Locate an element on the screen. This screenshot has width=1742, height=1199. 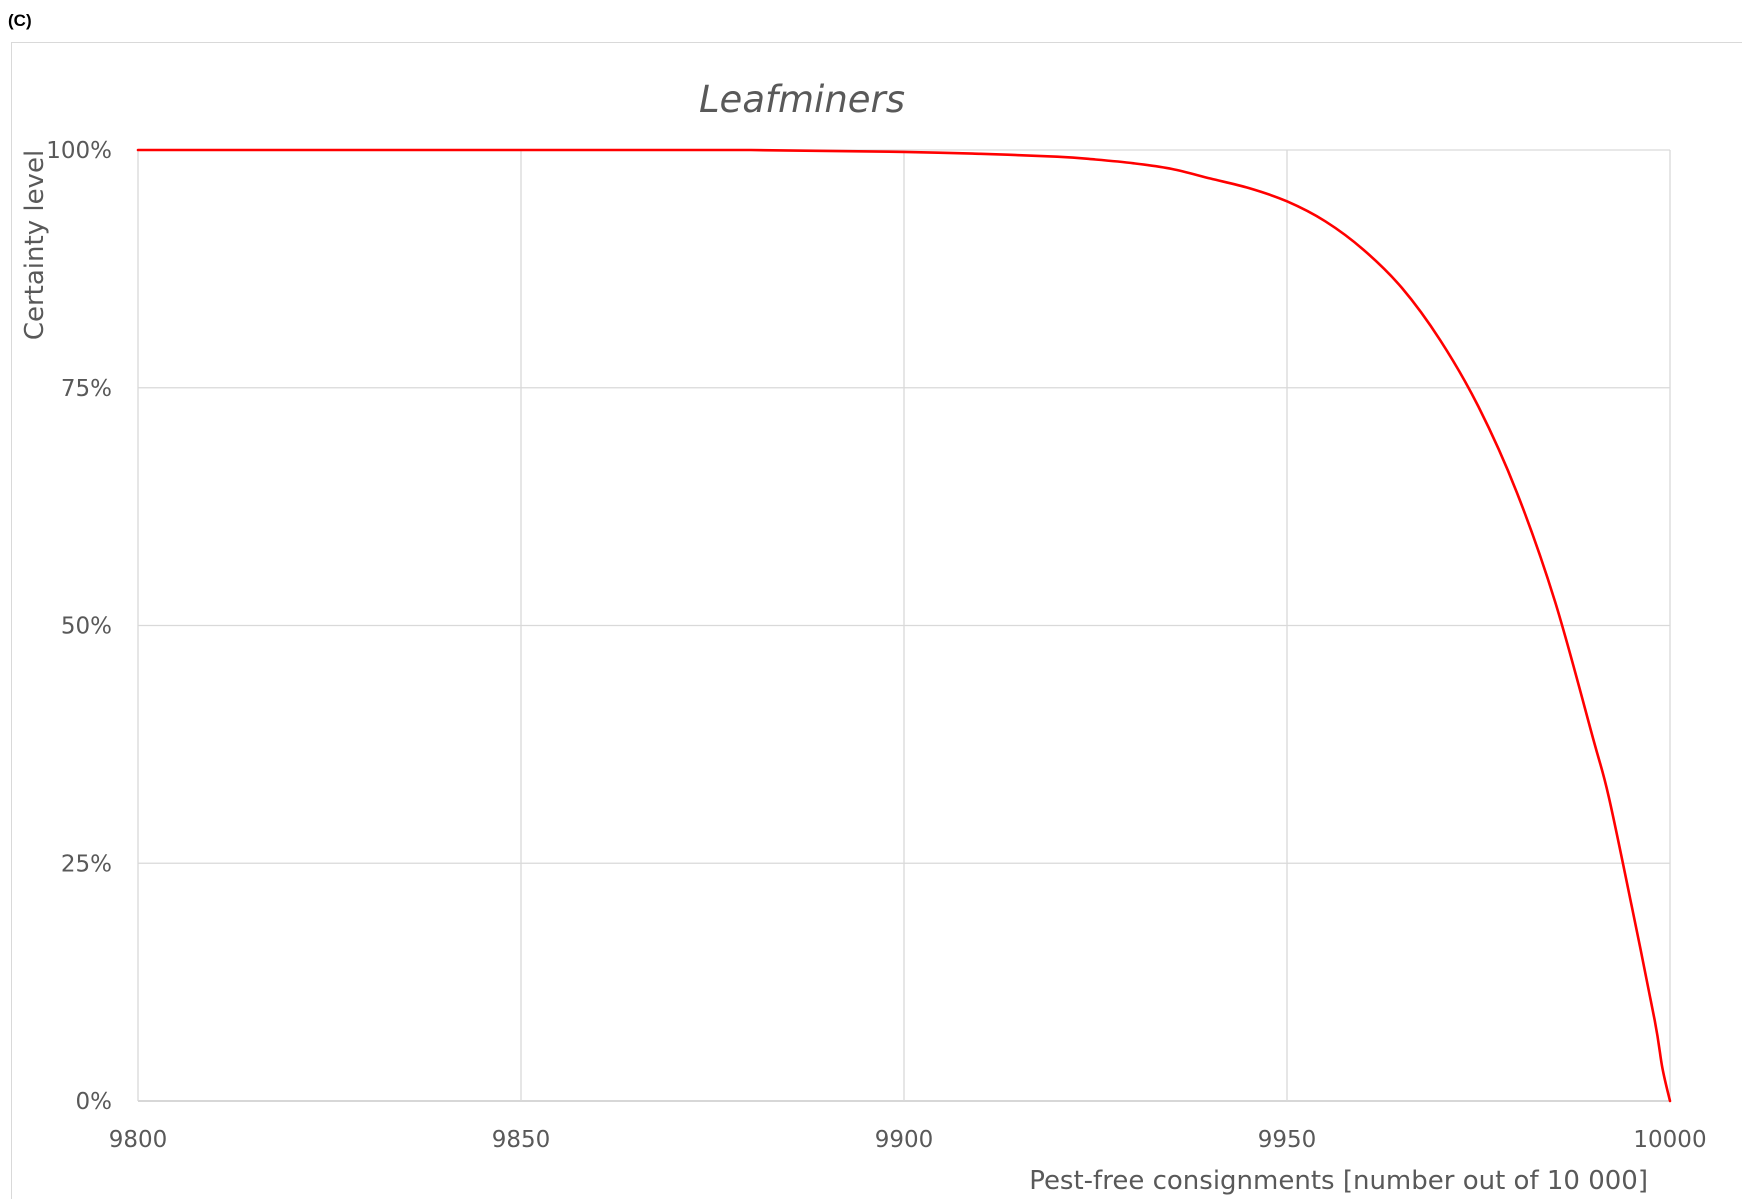
x-tick-label: 9950 is located at coordinates (1287, 1140).